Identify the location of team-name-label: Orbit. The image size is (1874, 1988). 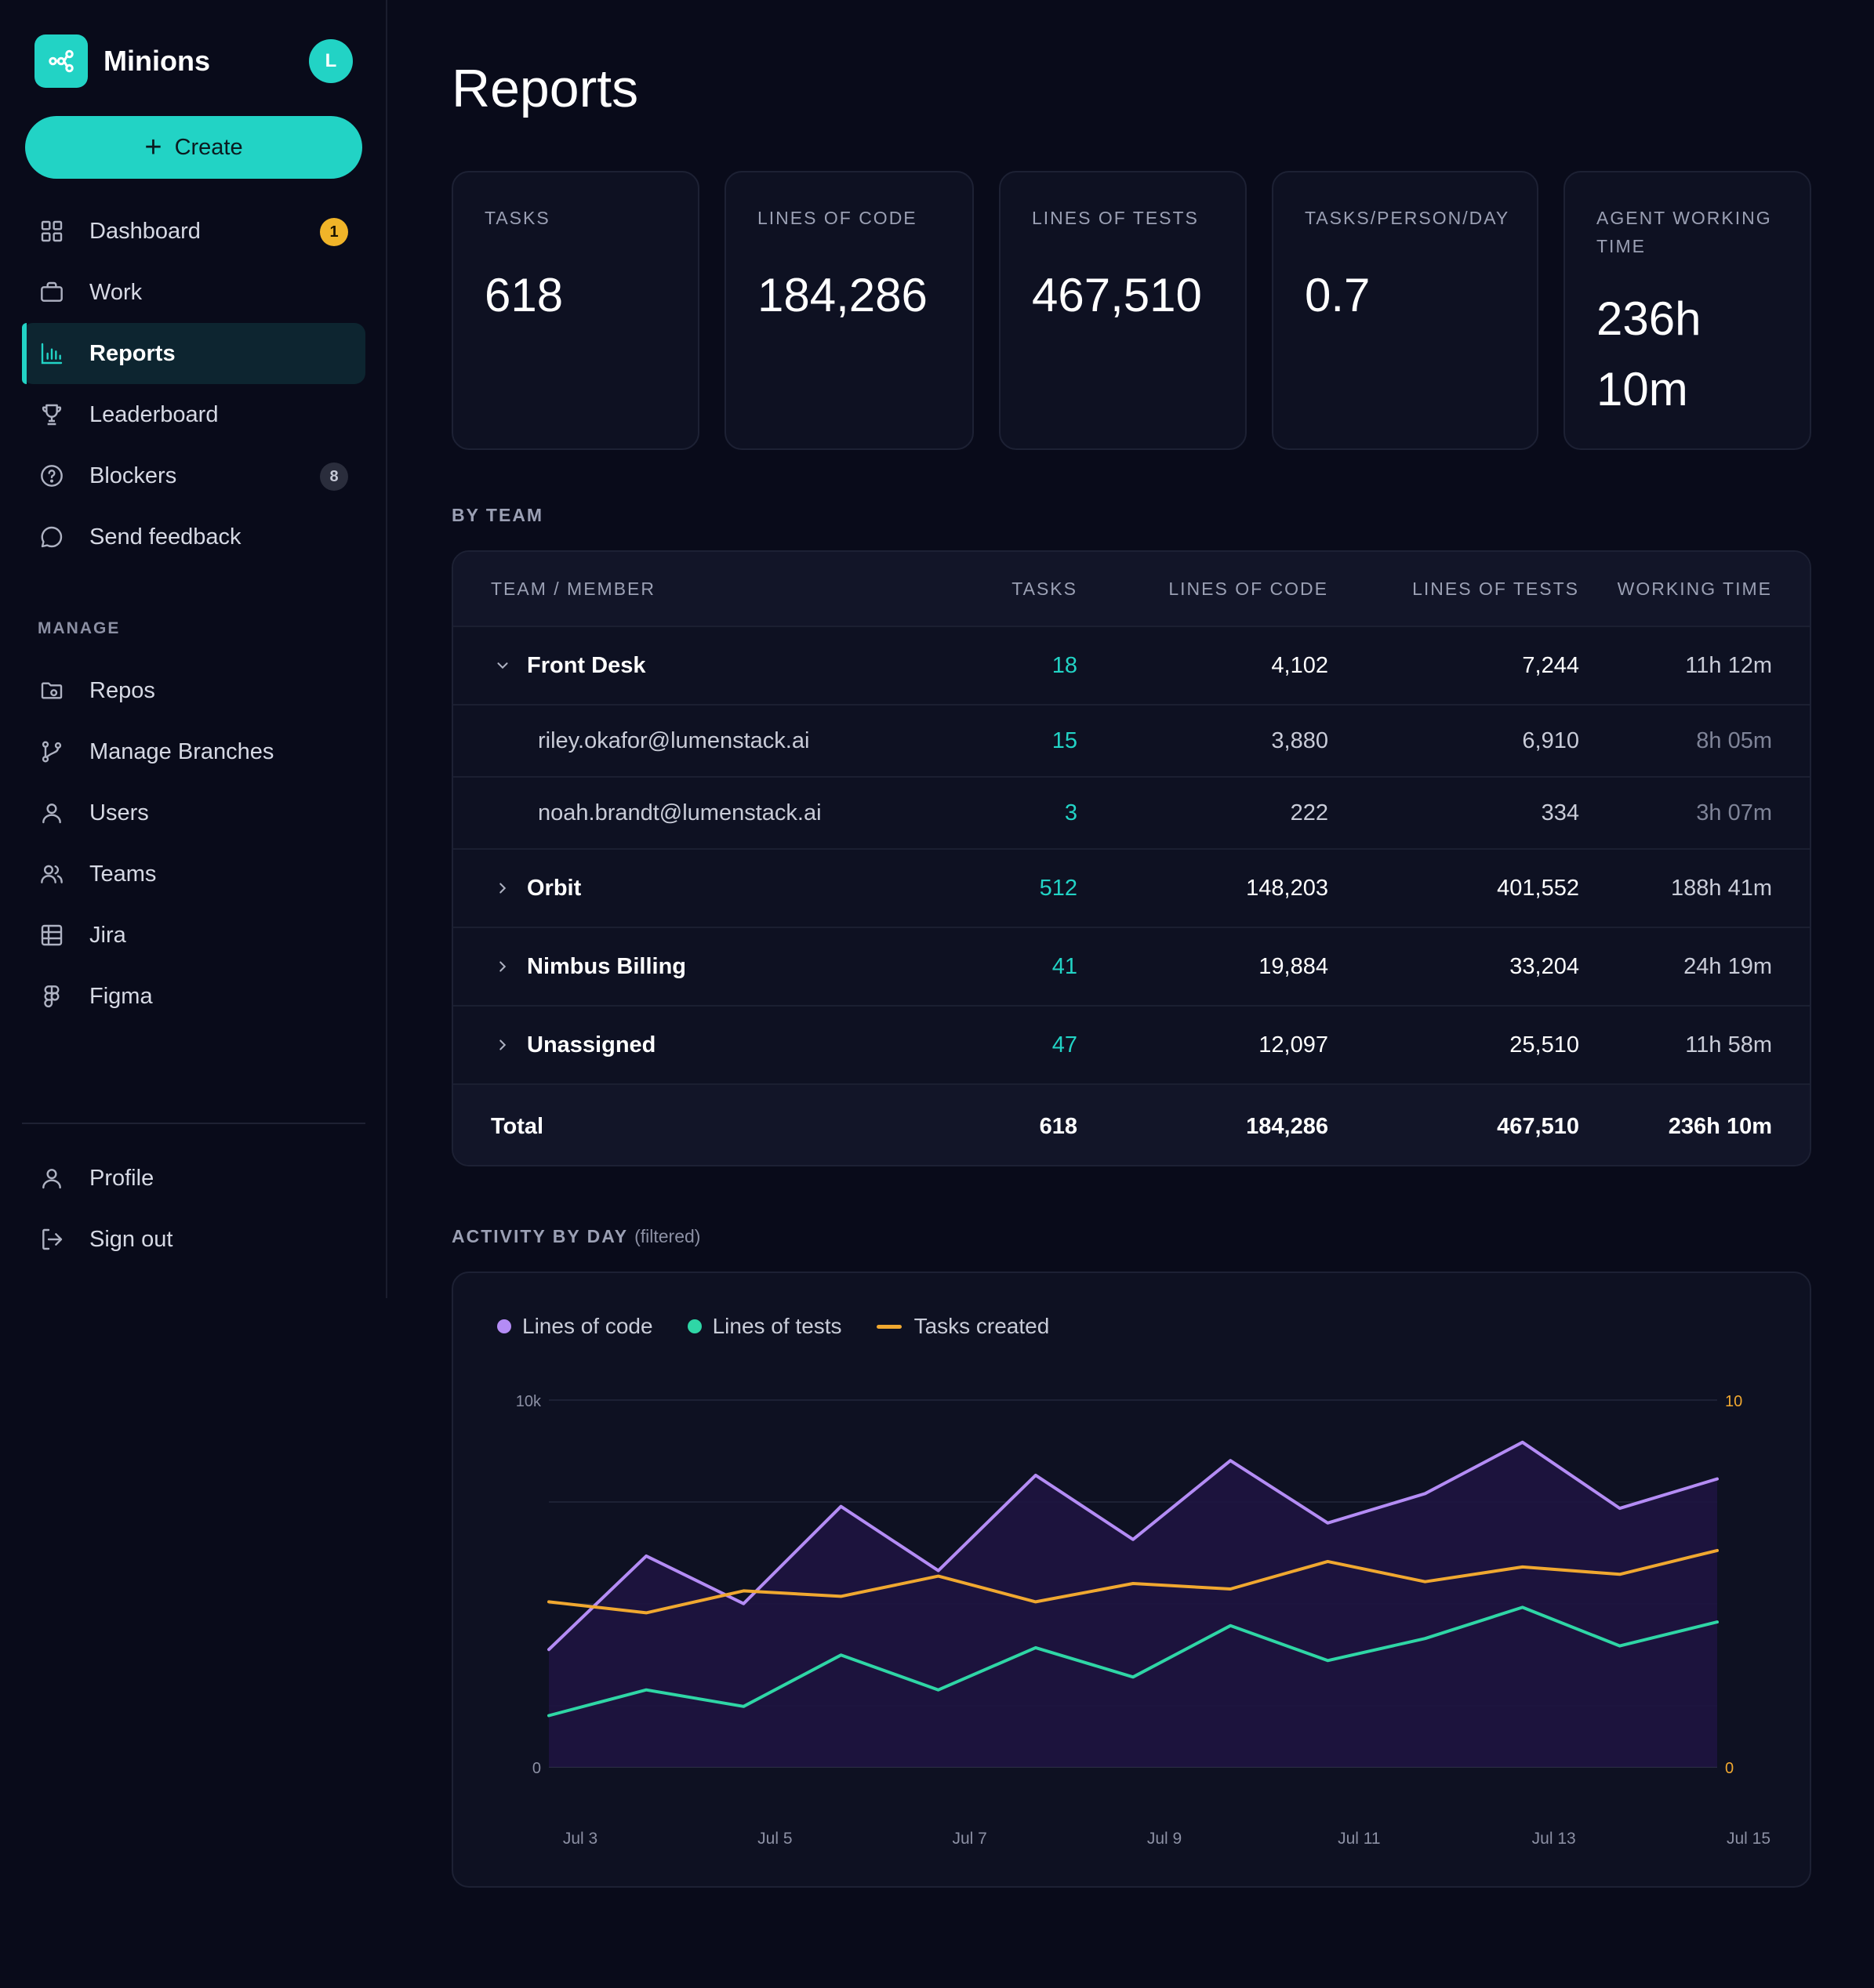
(554, 888).